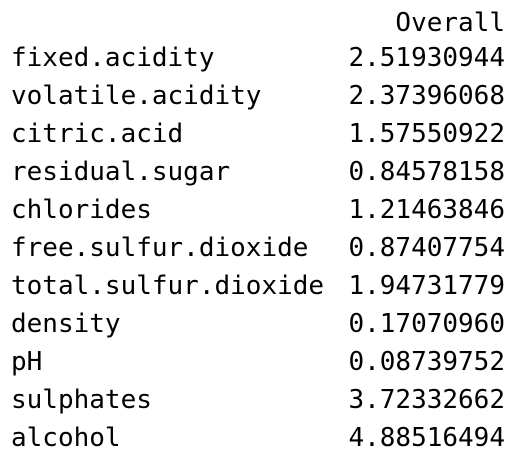 This screenshot has height=458, width=522. What do you see at coordinates (426, 58) in the screenshot?
I see `row-value: 2.51930944` at bounding box center [426, 58].